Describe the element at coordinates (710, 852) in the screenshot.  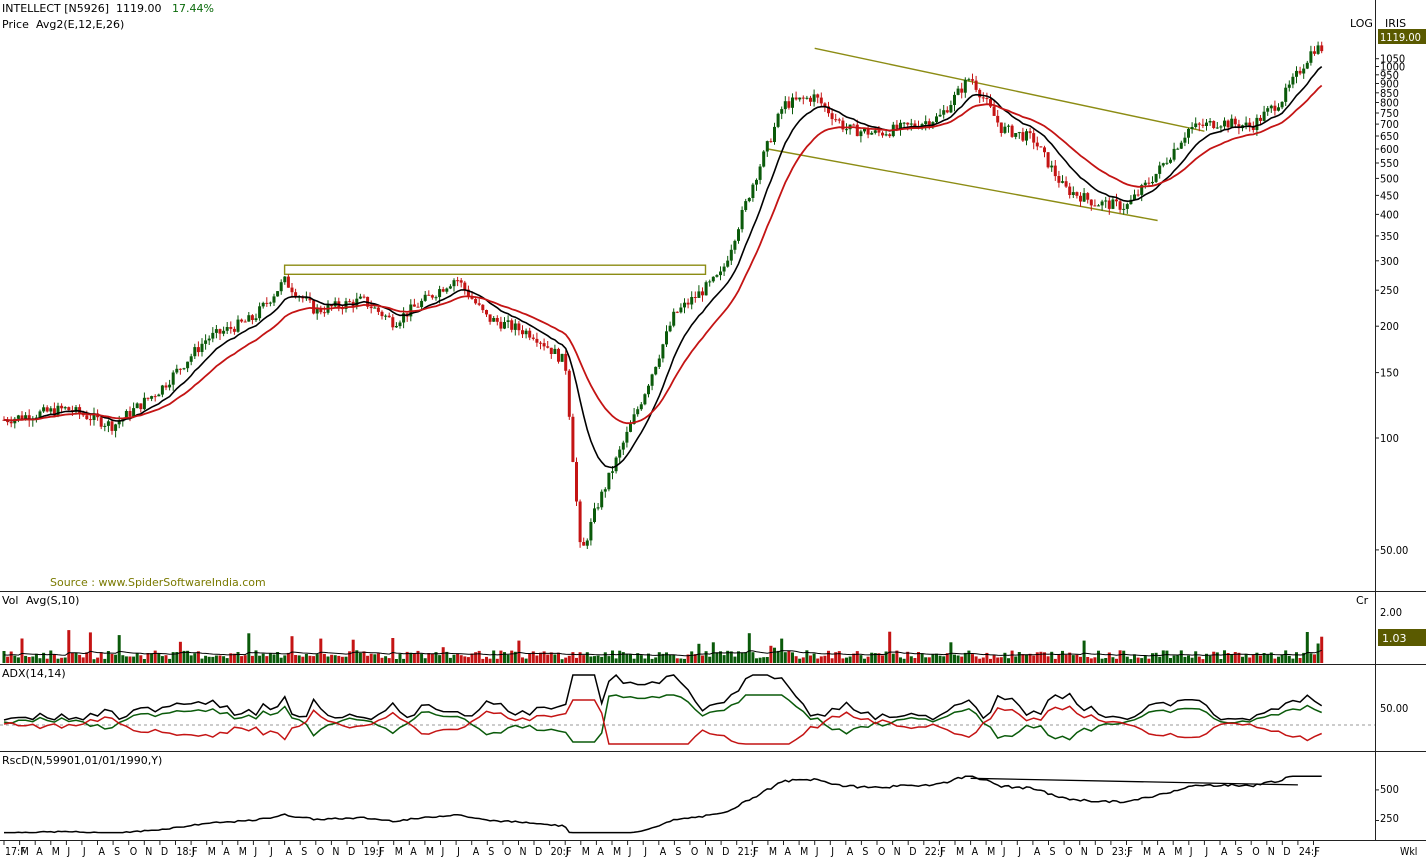
I see `x-axis-label: N` at that location.